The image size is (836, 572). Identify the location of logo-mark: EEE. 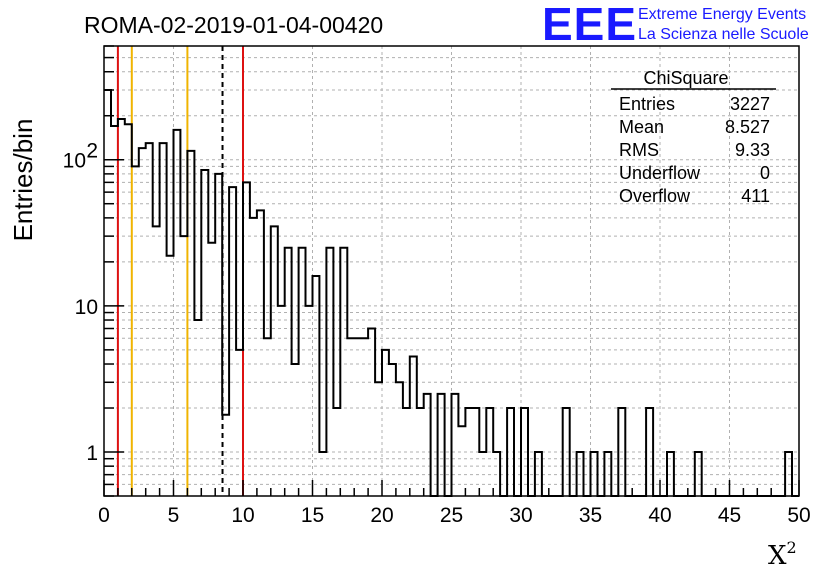
(589, 25).